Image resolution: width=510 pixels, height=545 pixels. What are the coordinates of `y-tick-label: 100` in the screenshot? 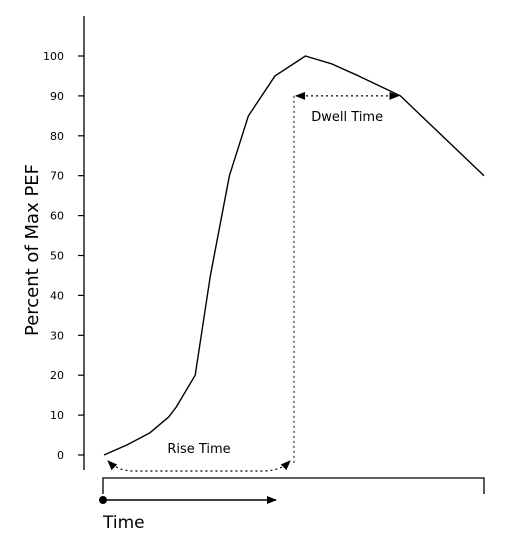 It's located at (53, 56).